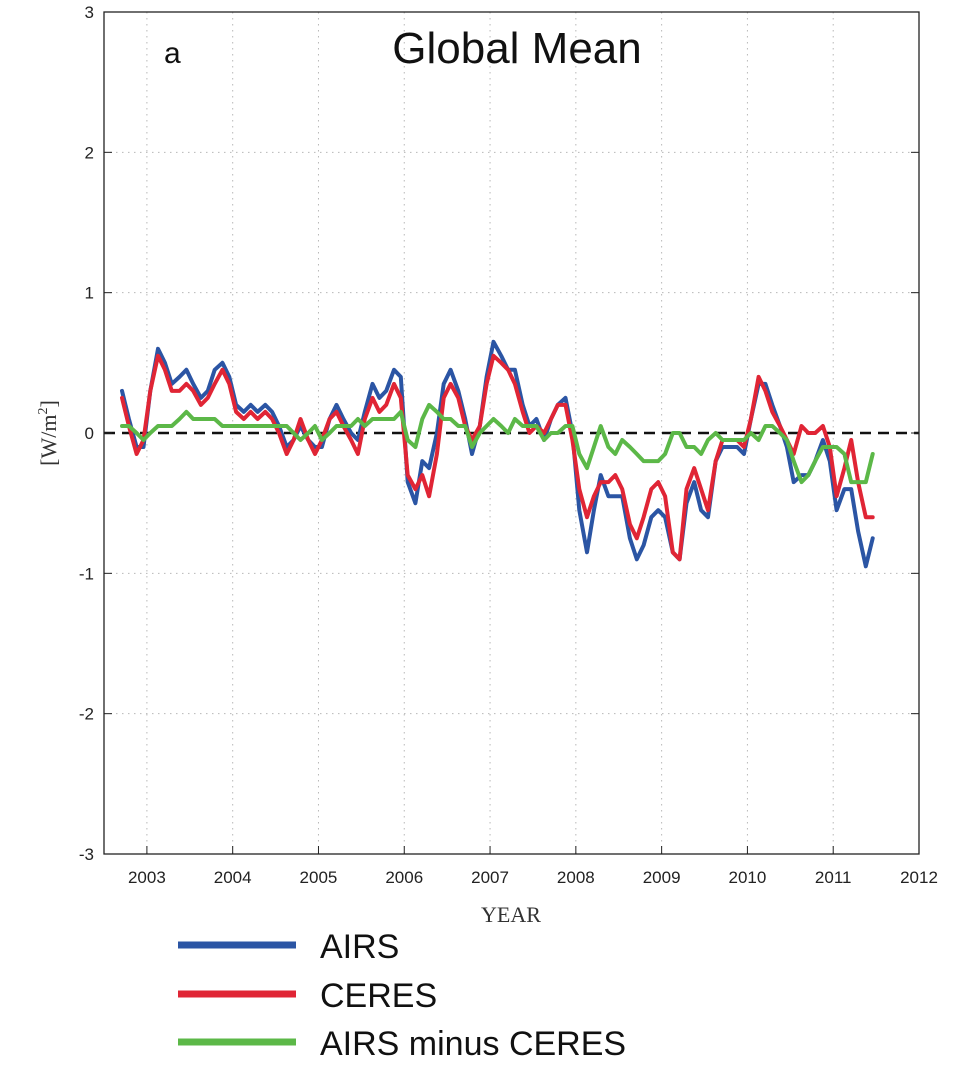 This screenshot has height=1080, width=960. I want to click on x-tick-label: 2004, so click(233, 877).